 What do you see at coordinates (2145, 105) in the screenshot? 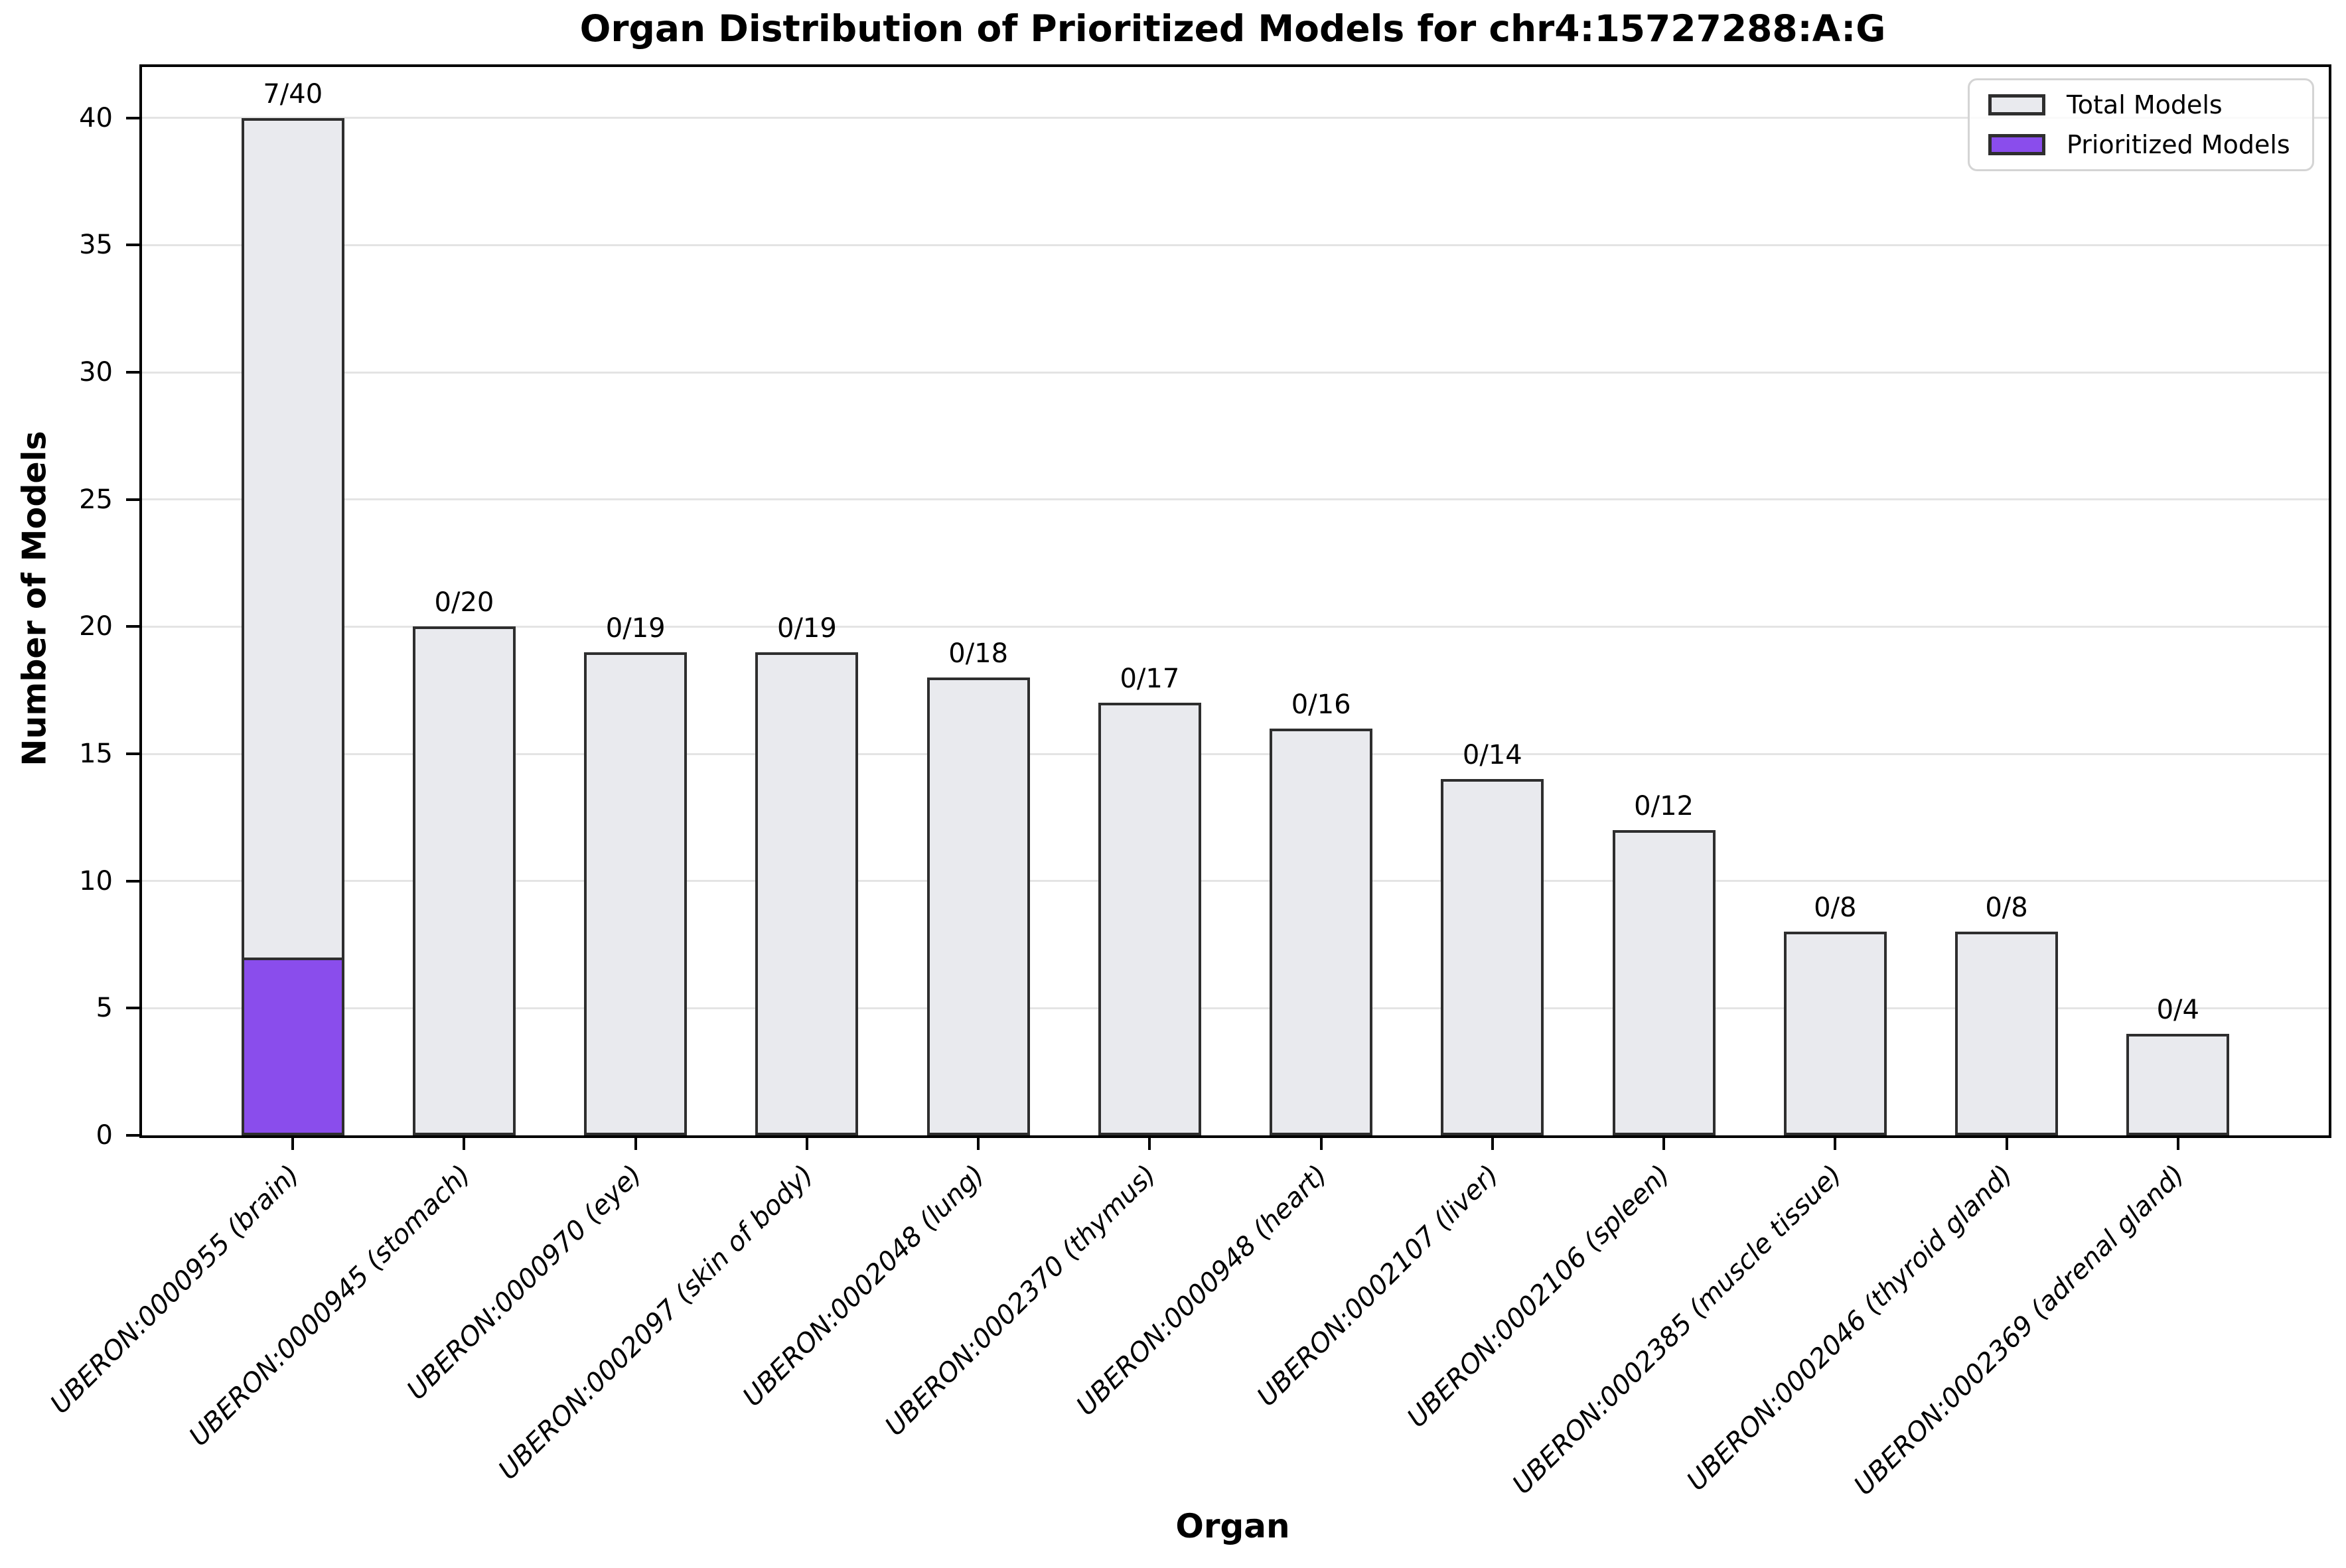
I see `legend-label-total-models: Total Models` at bounding box center [2145, 105].